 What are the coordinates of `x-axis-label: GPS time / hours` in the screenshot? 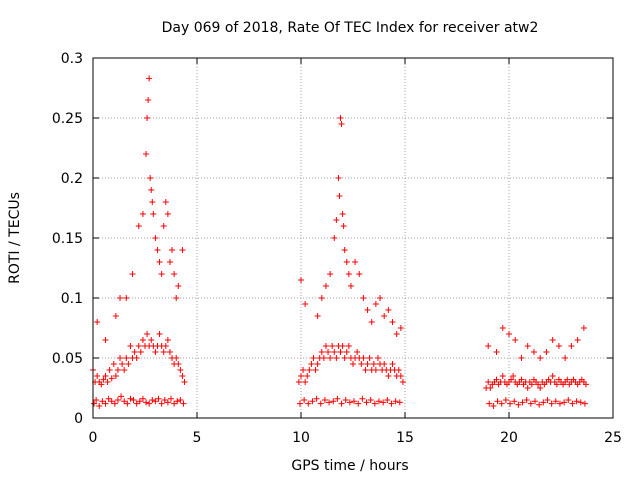 It's located at (349, 466).